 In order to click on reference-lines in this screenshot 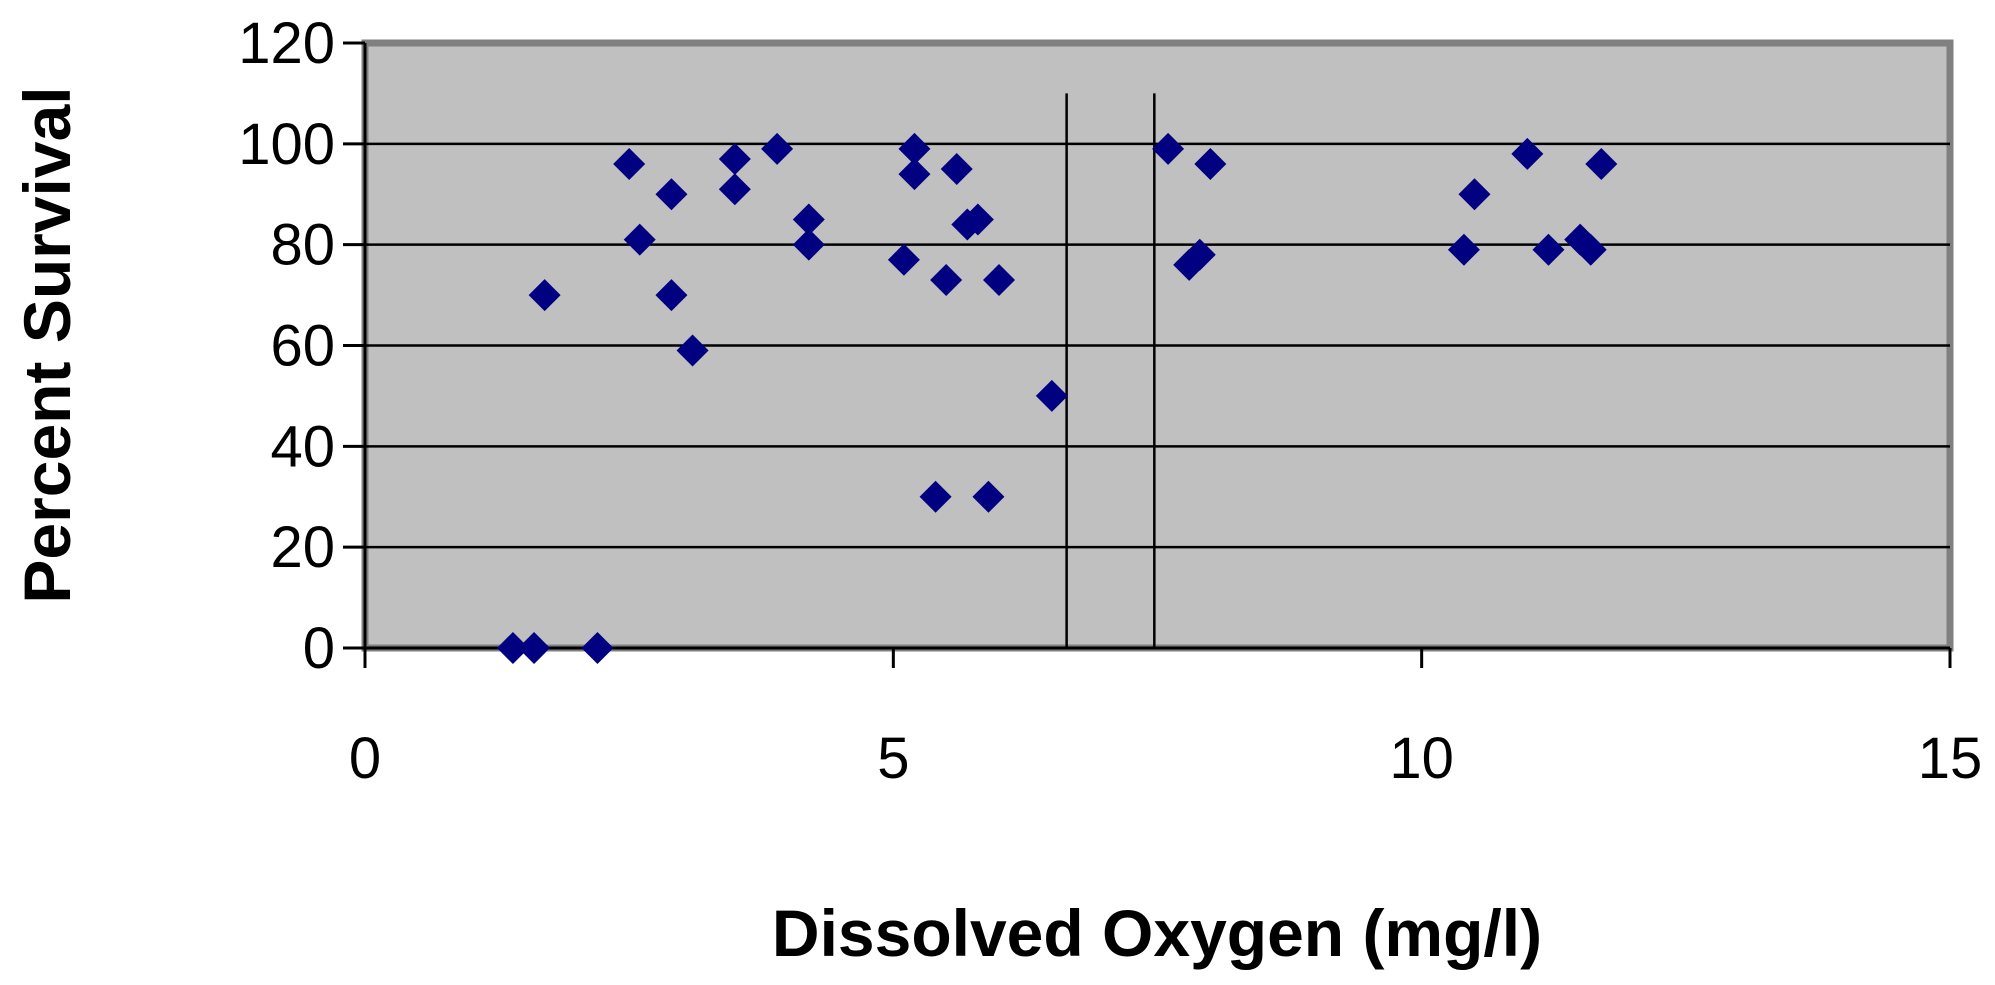, I will do `click(1110, 370)`.